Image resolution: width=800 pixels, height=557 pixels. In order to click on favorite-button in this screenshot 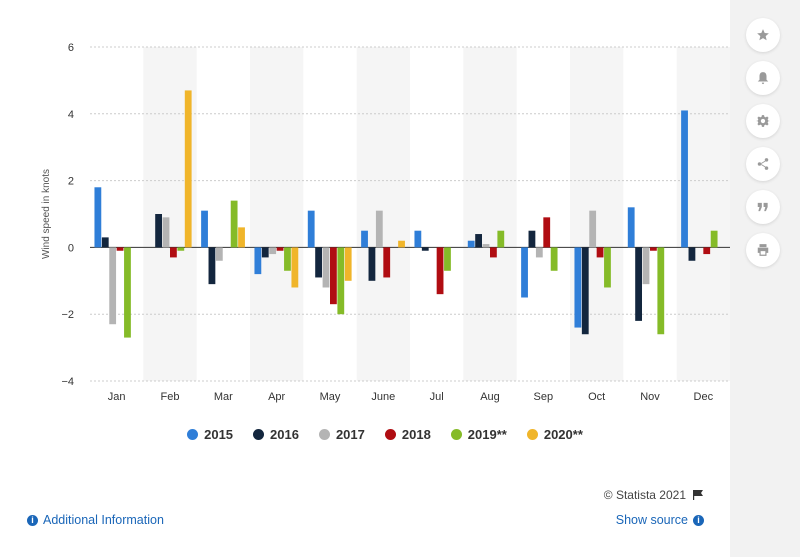, I will do `click(763, 35)`.